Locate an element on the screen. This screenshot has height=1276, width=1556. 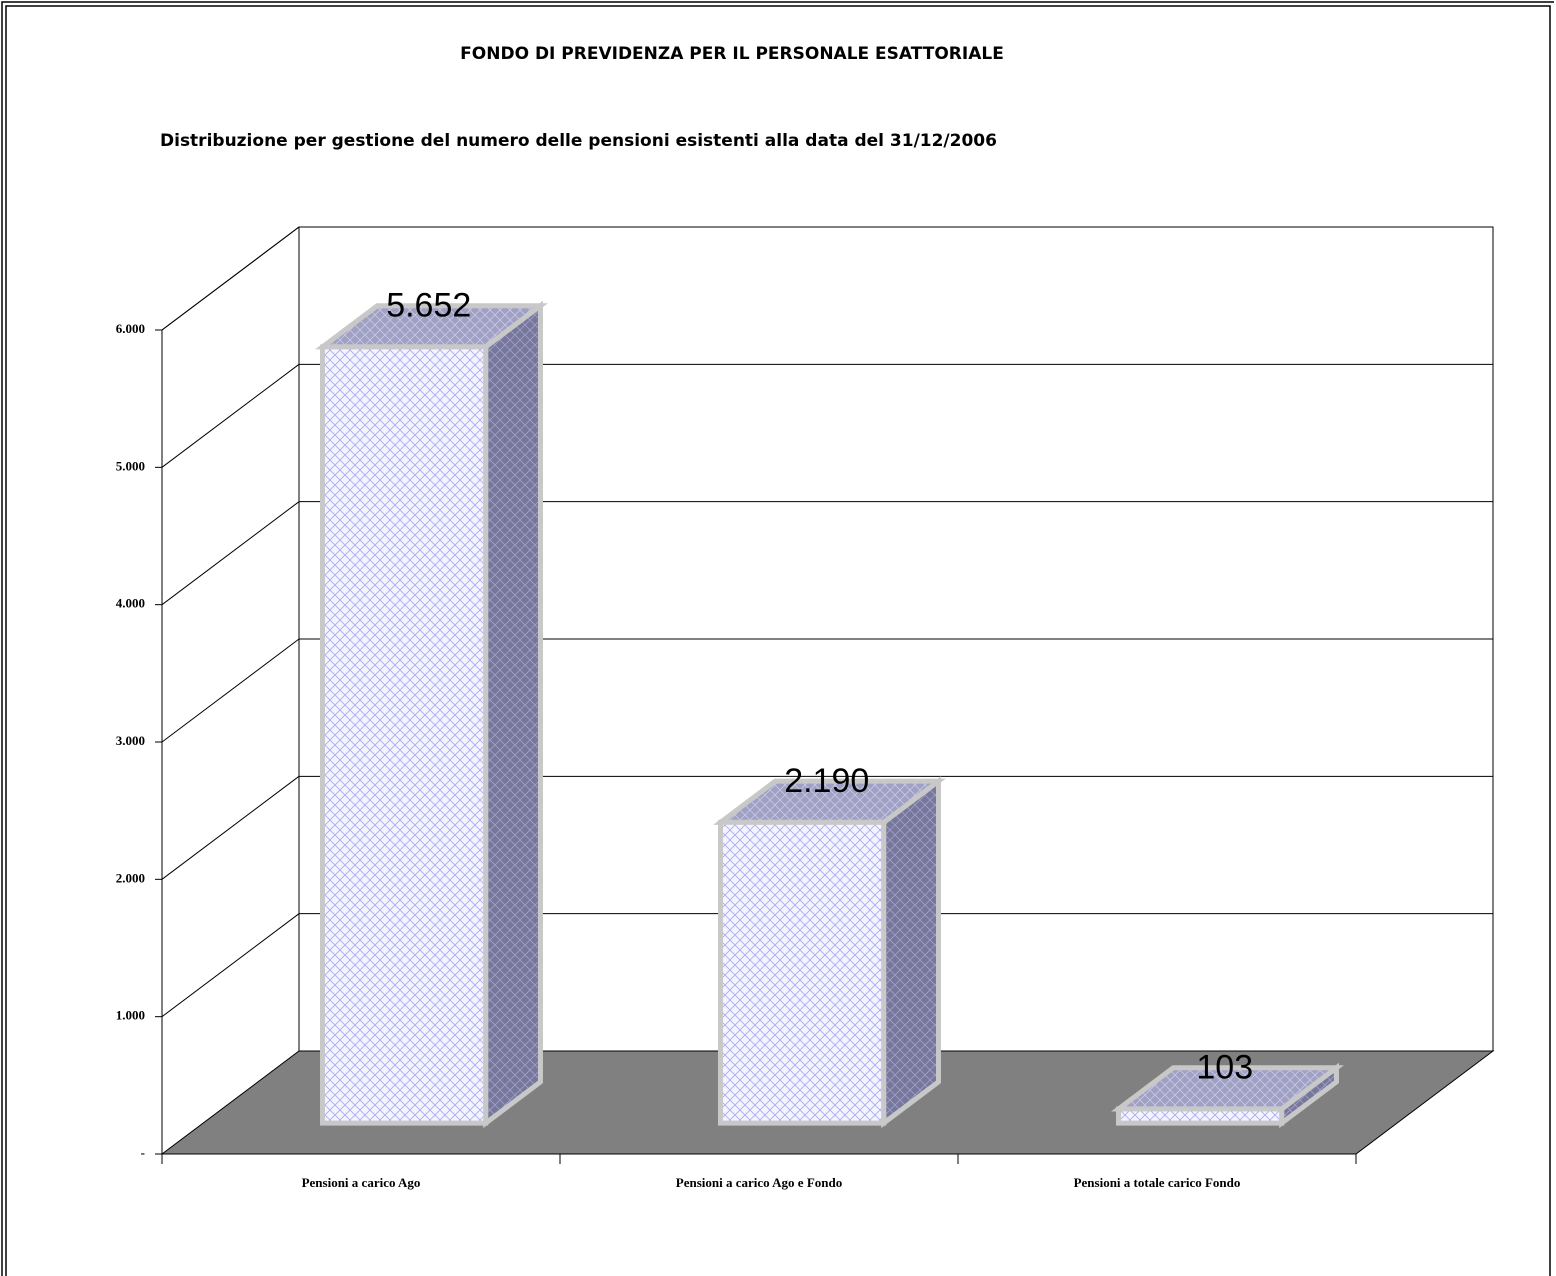
y-tick-label: 3.000 is located at coordinates (130, 740).